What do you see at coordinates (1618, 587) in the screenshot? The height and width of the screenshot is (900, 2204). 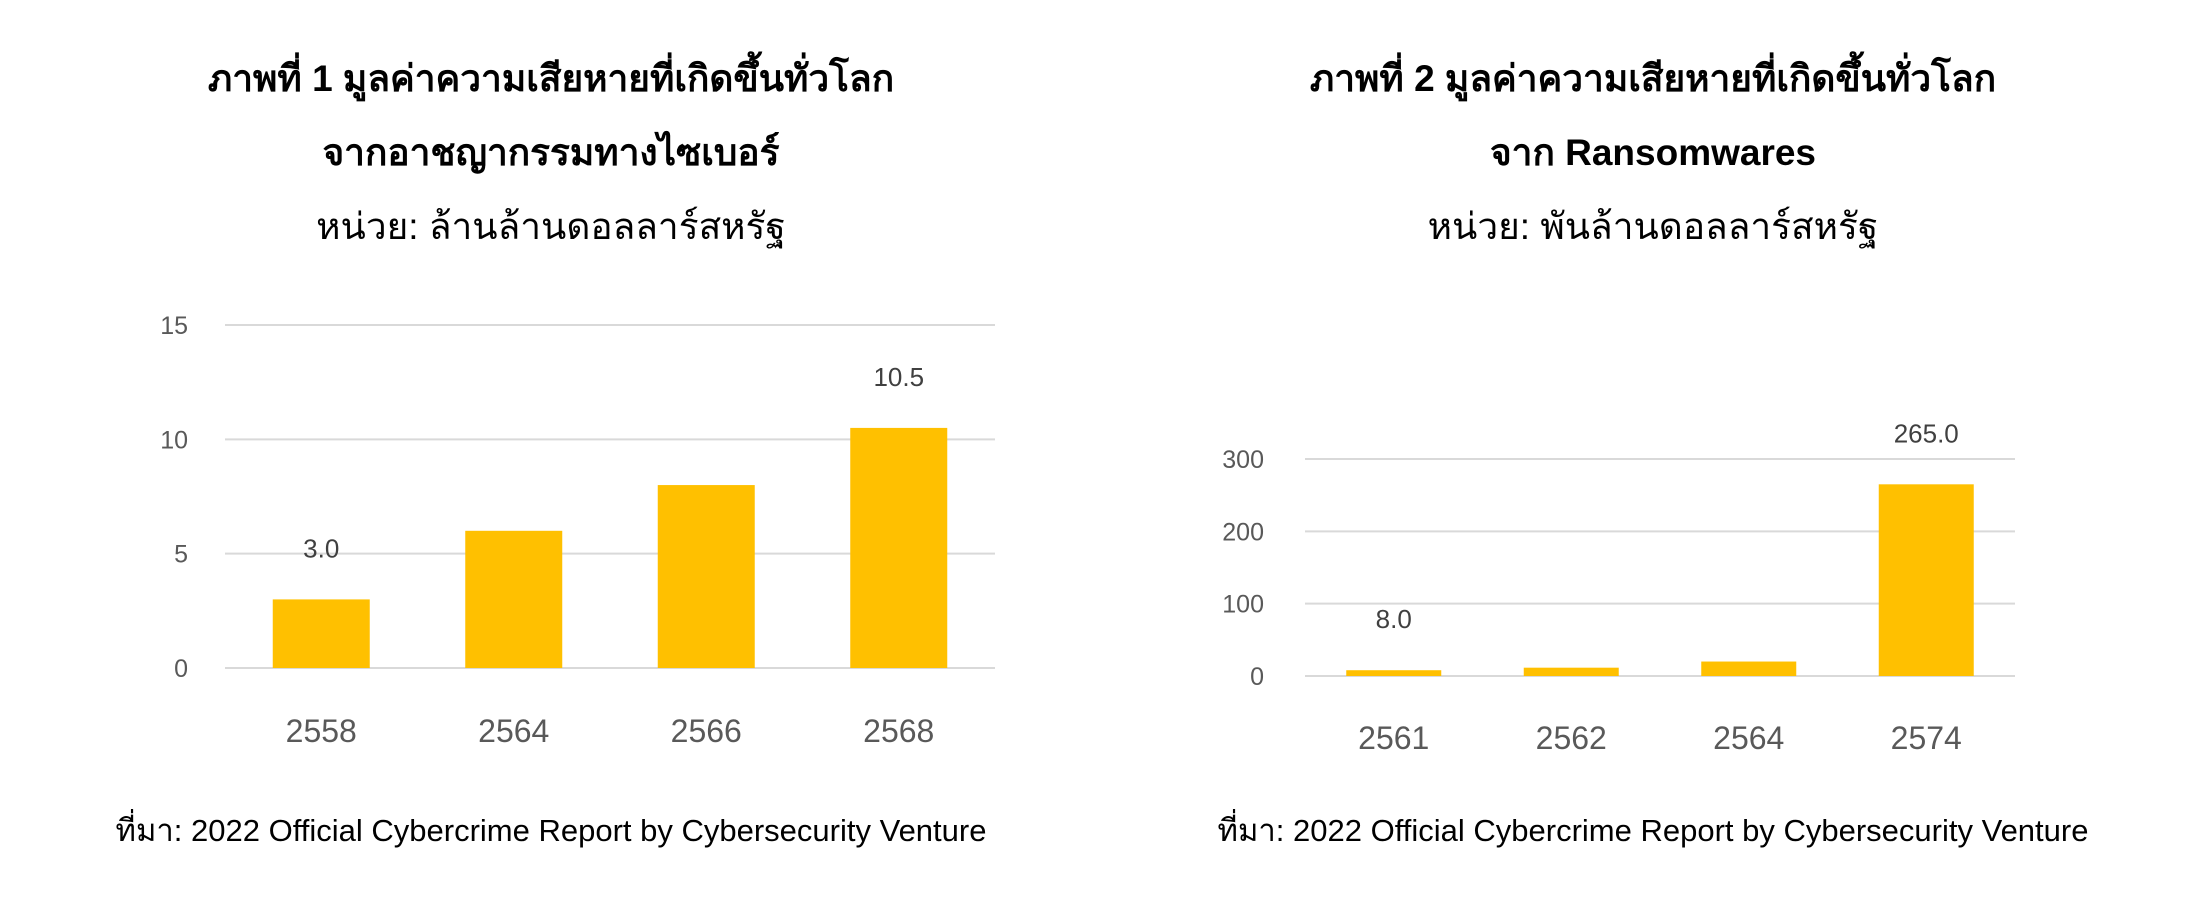 I see `chart-2-plot: 0 100 200 300 2561 8.0 2562 2564 2574 265.0` at bounding box center [1618, 587].